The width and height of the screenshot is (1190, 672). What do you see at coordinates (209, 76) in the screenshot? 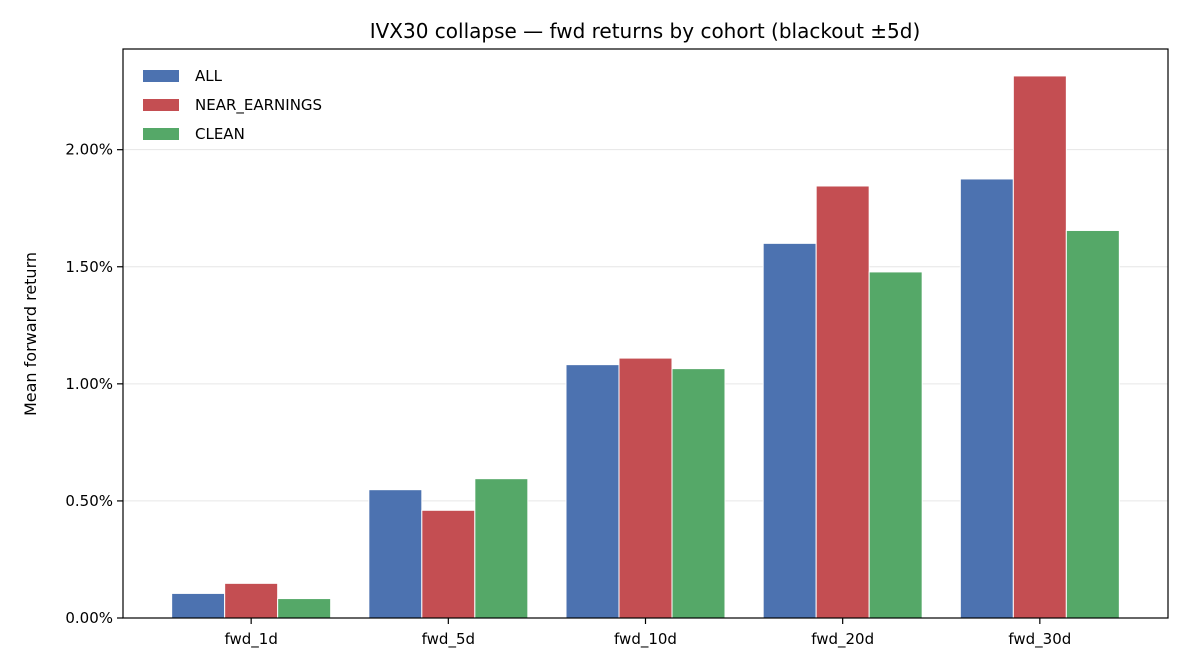
I see `legend-label-all: ALL` at bounding box center [209, 76].